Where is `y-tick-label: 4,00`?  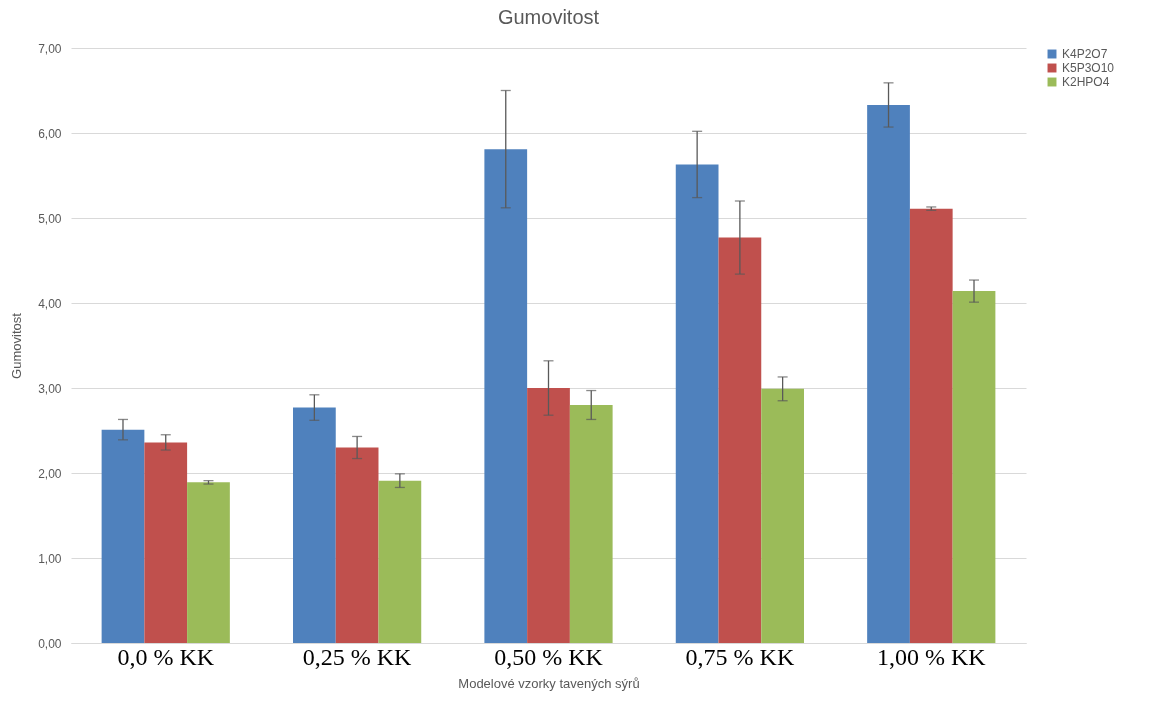
y-tick-label: 4,00 is located at coordinates (50, 303).